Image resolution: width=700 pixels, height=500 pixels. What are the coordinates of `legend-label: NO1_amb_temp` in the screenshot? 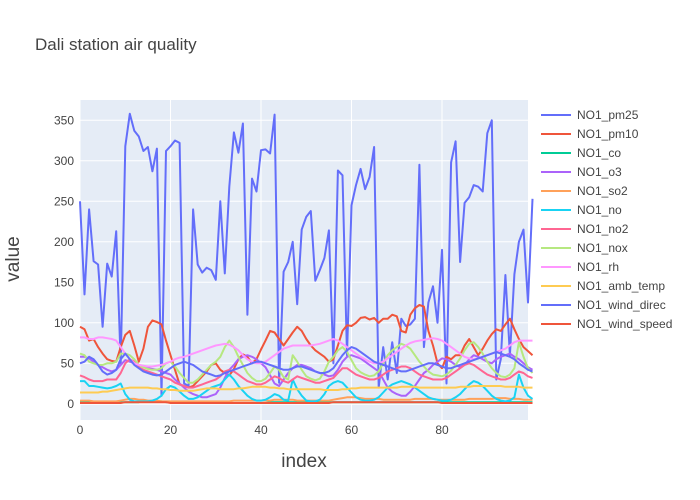 It's located at (621, 286).